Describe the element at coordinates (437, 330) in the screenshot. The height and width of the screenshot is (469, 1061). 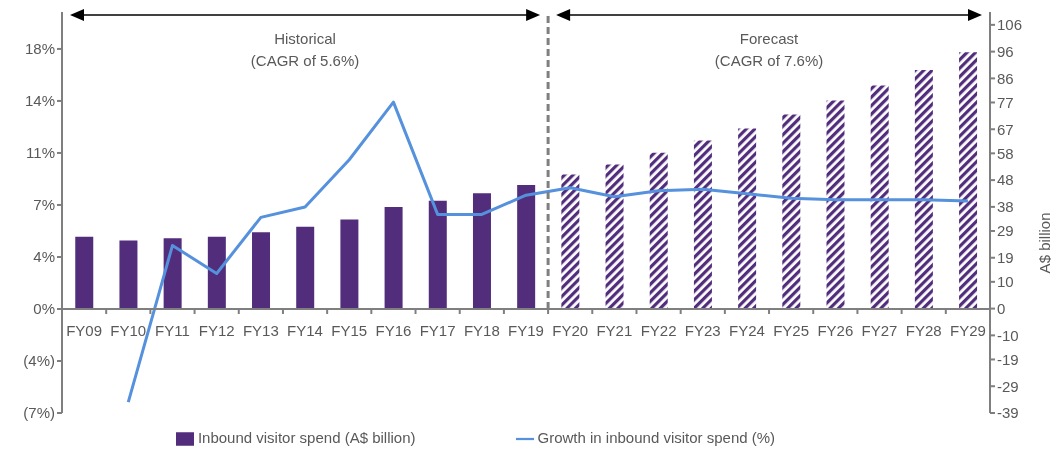
I see `x-tick-label: FY17` at that location.